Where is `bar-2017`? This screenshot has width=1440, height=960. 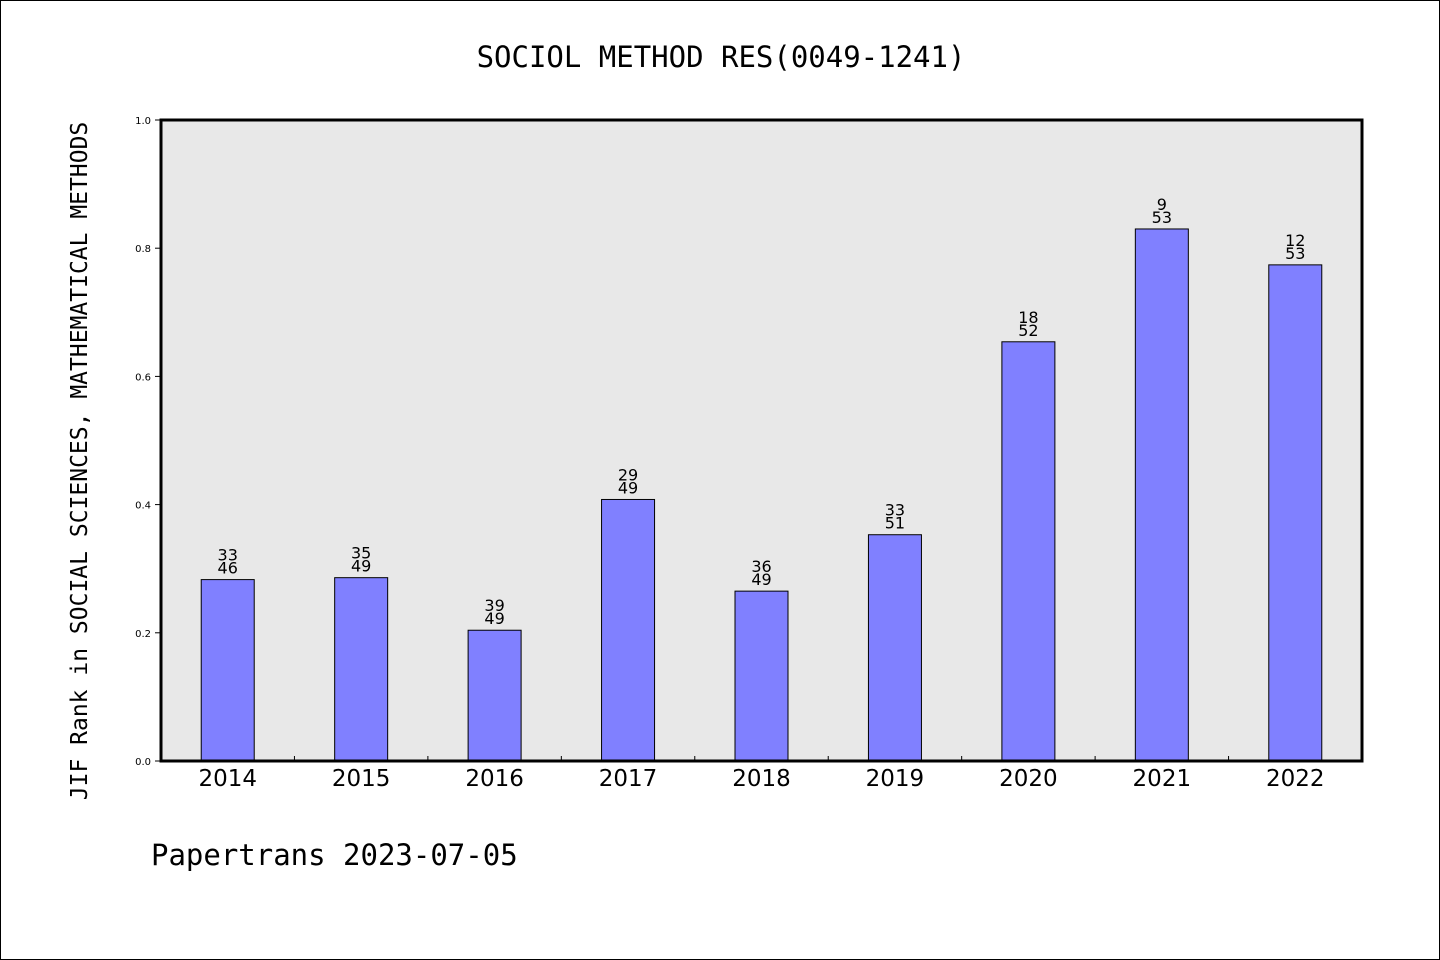 bar-2017 is located at coordinates (628, 630).